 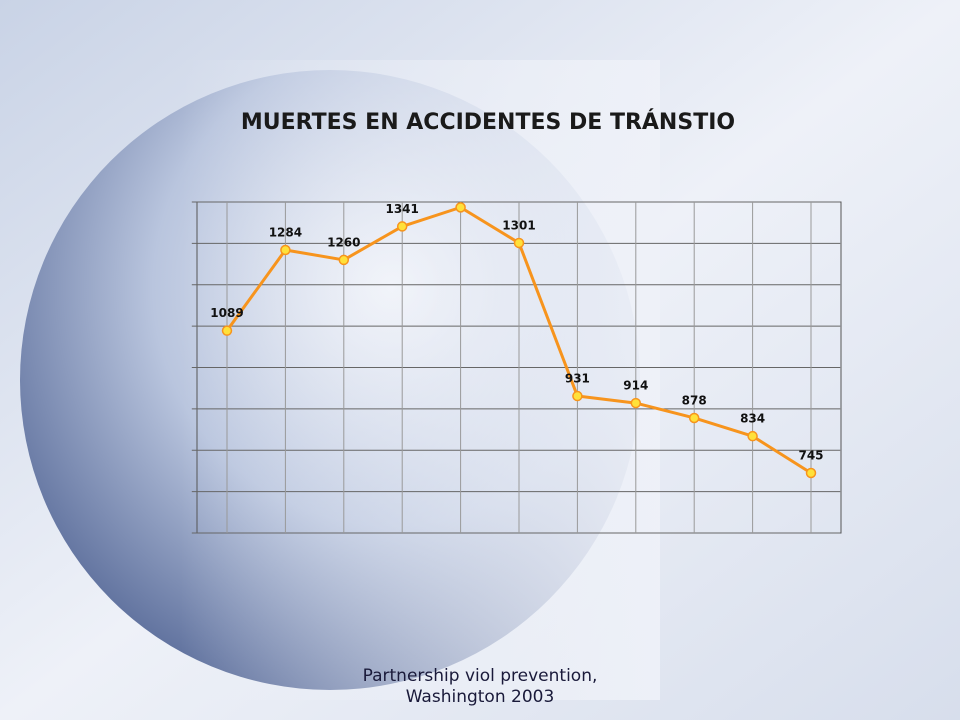 I want to click on data-label: 1284, so click(x=285, y=232).